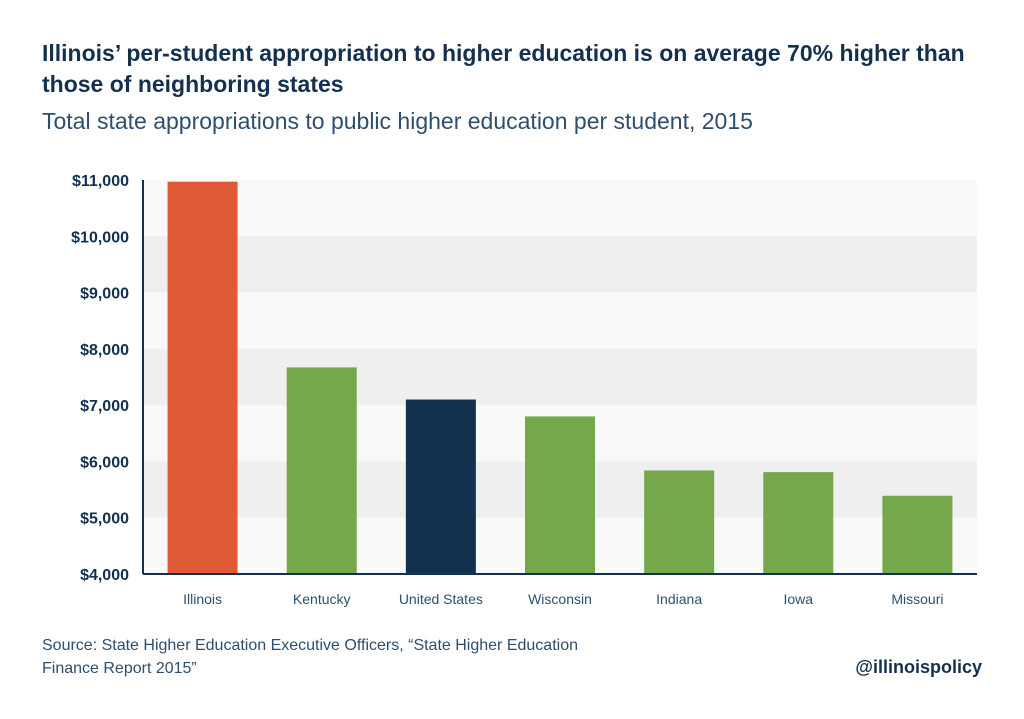 The height and width of the screenshot is (719, 1024). Describe the element at coordinates (917, 599) in the screenshot. I see `x-tick-label: Missouri` at that location.